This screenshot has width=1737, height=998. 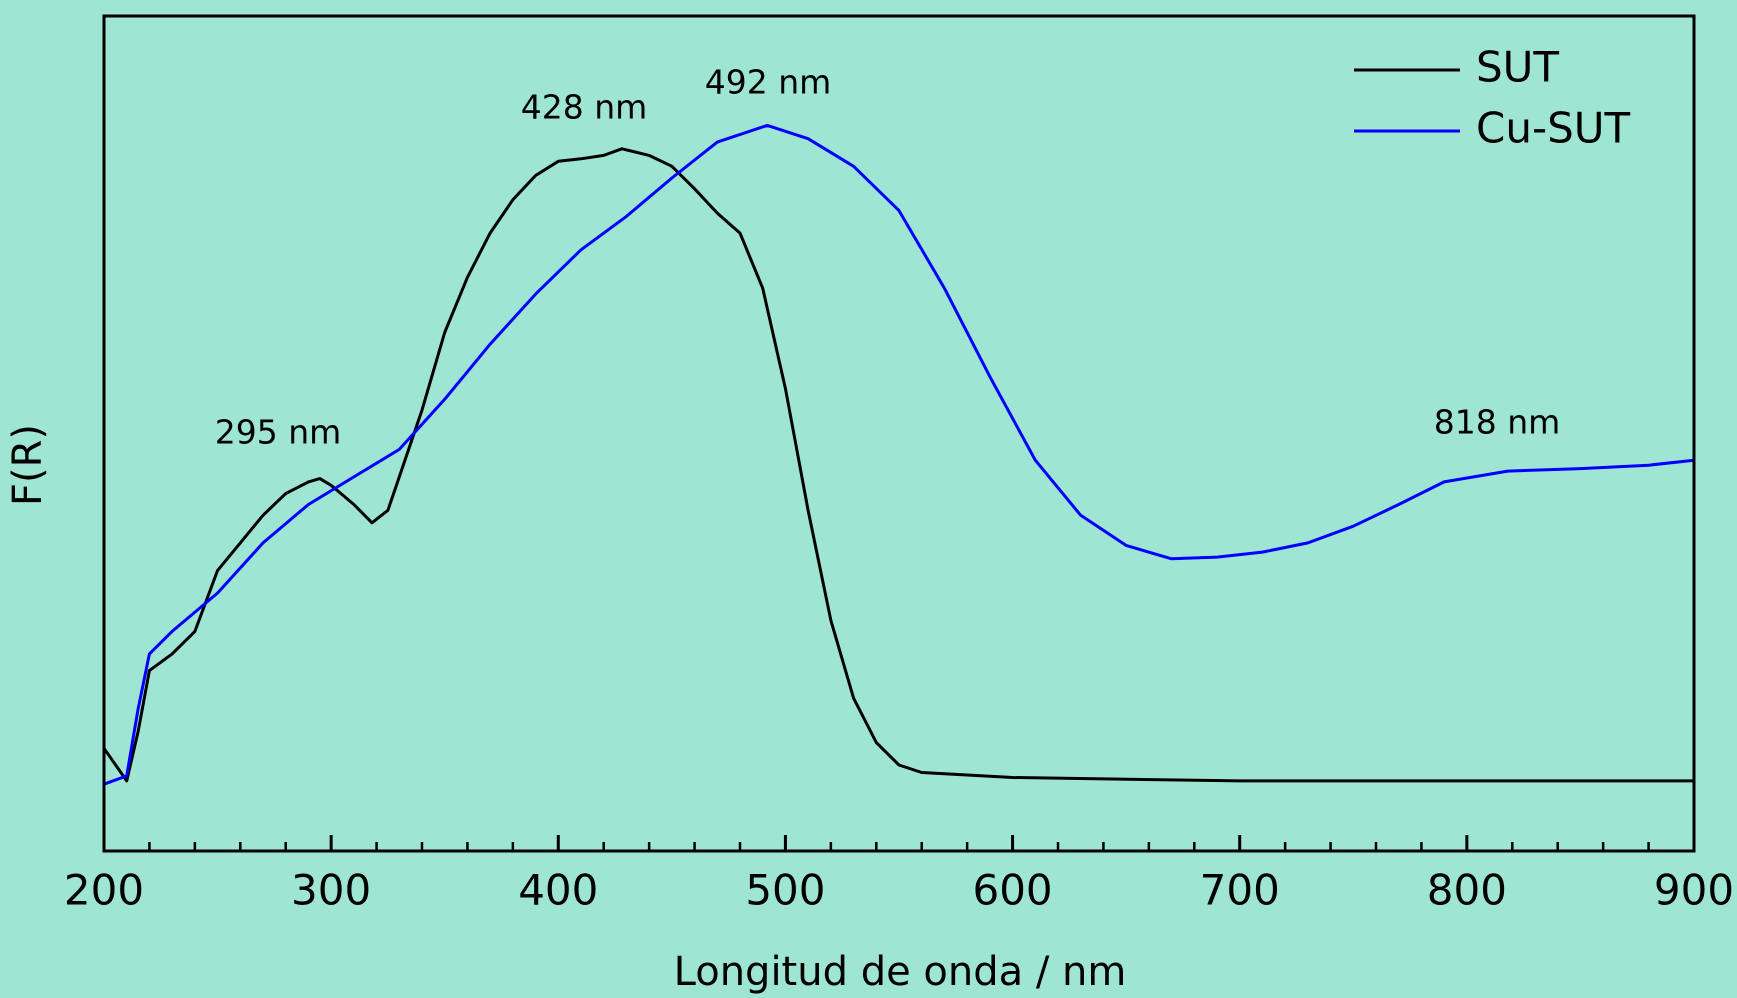 I want to click on legend-label: SUT, so click(x=1517, y=67).